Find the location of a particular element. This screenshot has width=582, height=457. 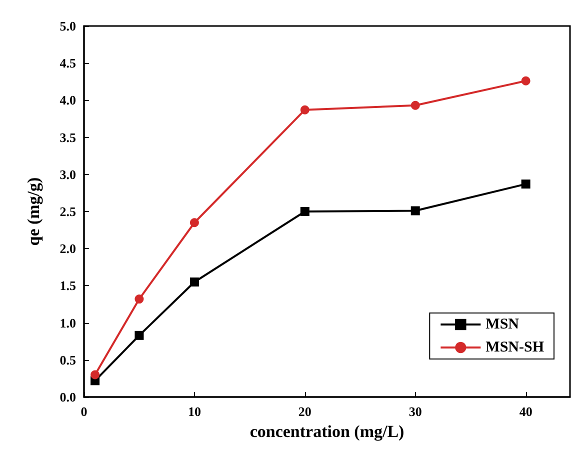

y-tick-label: 2.0 is located at coordinates (68, 248).